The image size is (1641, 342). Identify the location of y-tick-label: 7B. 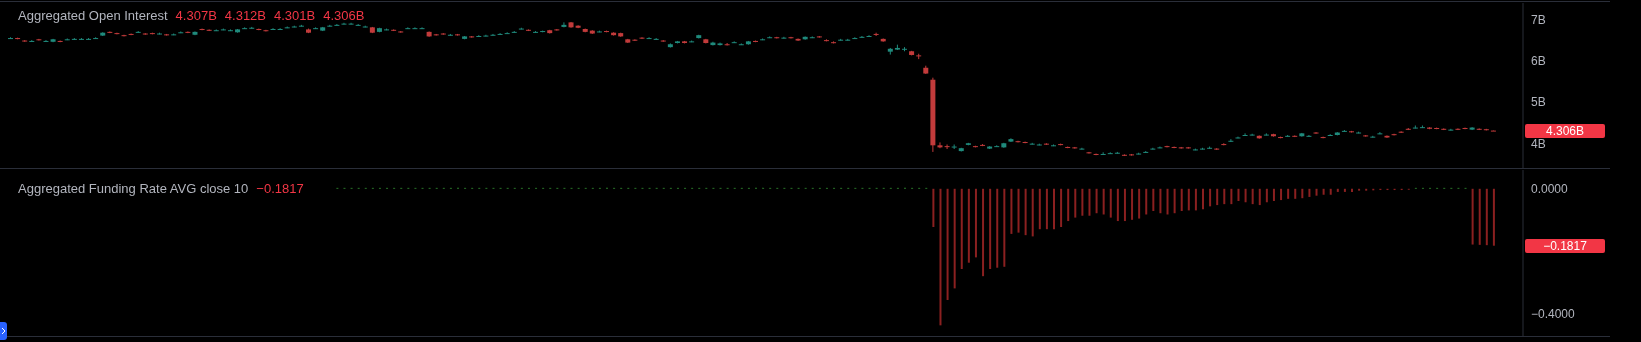
(1538, 19).